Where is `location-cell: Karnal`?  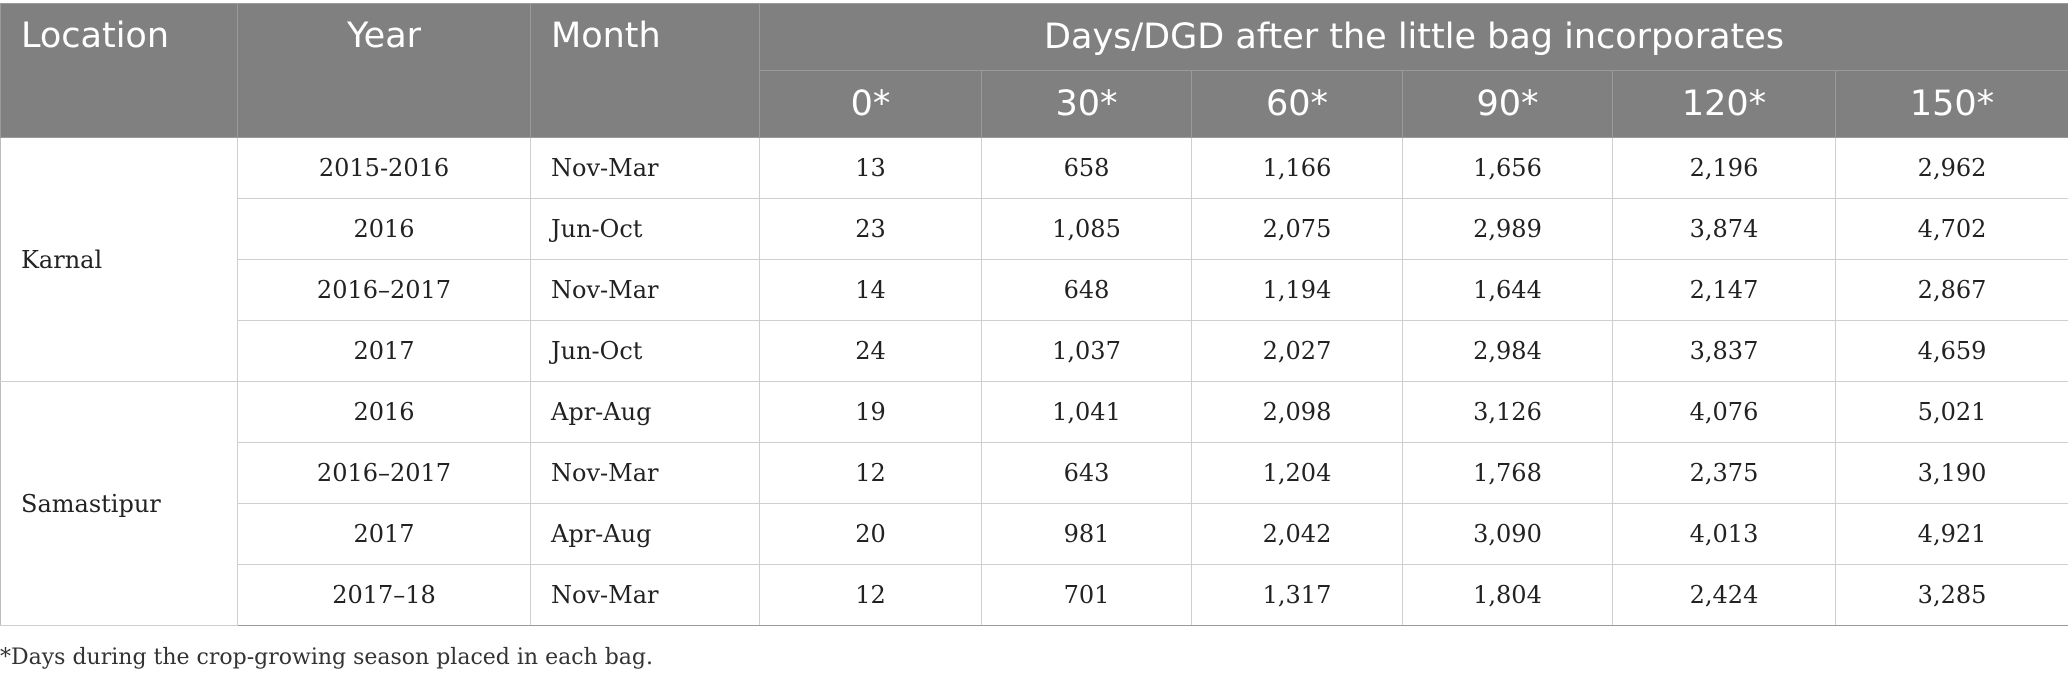 location-cell: Karnal is located at coordinates (119, 259).